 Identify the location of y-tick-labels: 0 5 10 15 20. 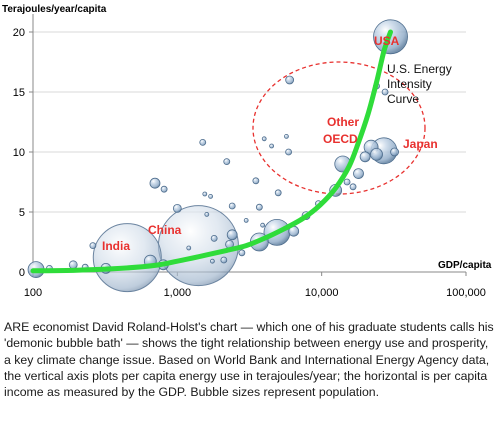
(19, 153).